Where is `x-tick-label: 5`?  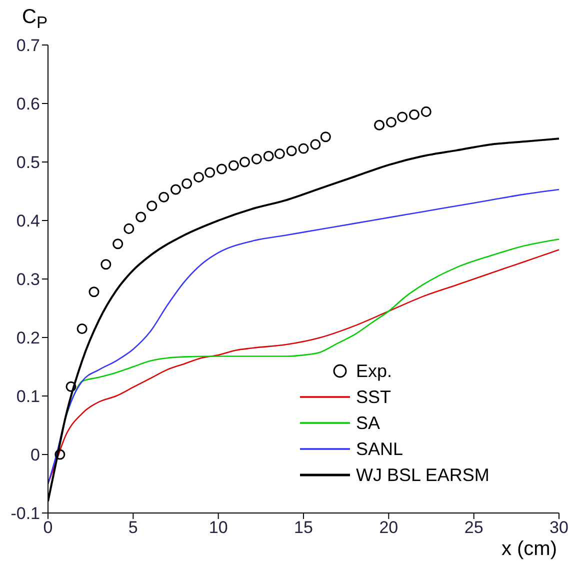
x-tick-label: 5 is located at coordinates (133, 528).